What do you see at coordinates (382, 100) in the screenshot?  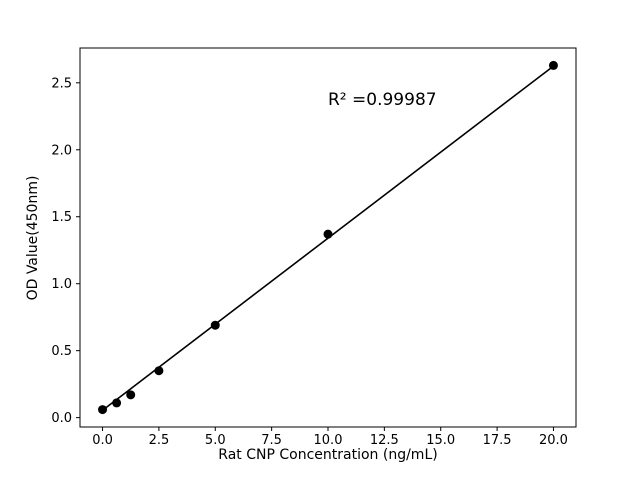 I see `r-squared-annotation: R² =0.99987` at bounding box center [382, 100].